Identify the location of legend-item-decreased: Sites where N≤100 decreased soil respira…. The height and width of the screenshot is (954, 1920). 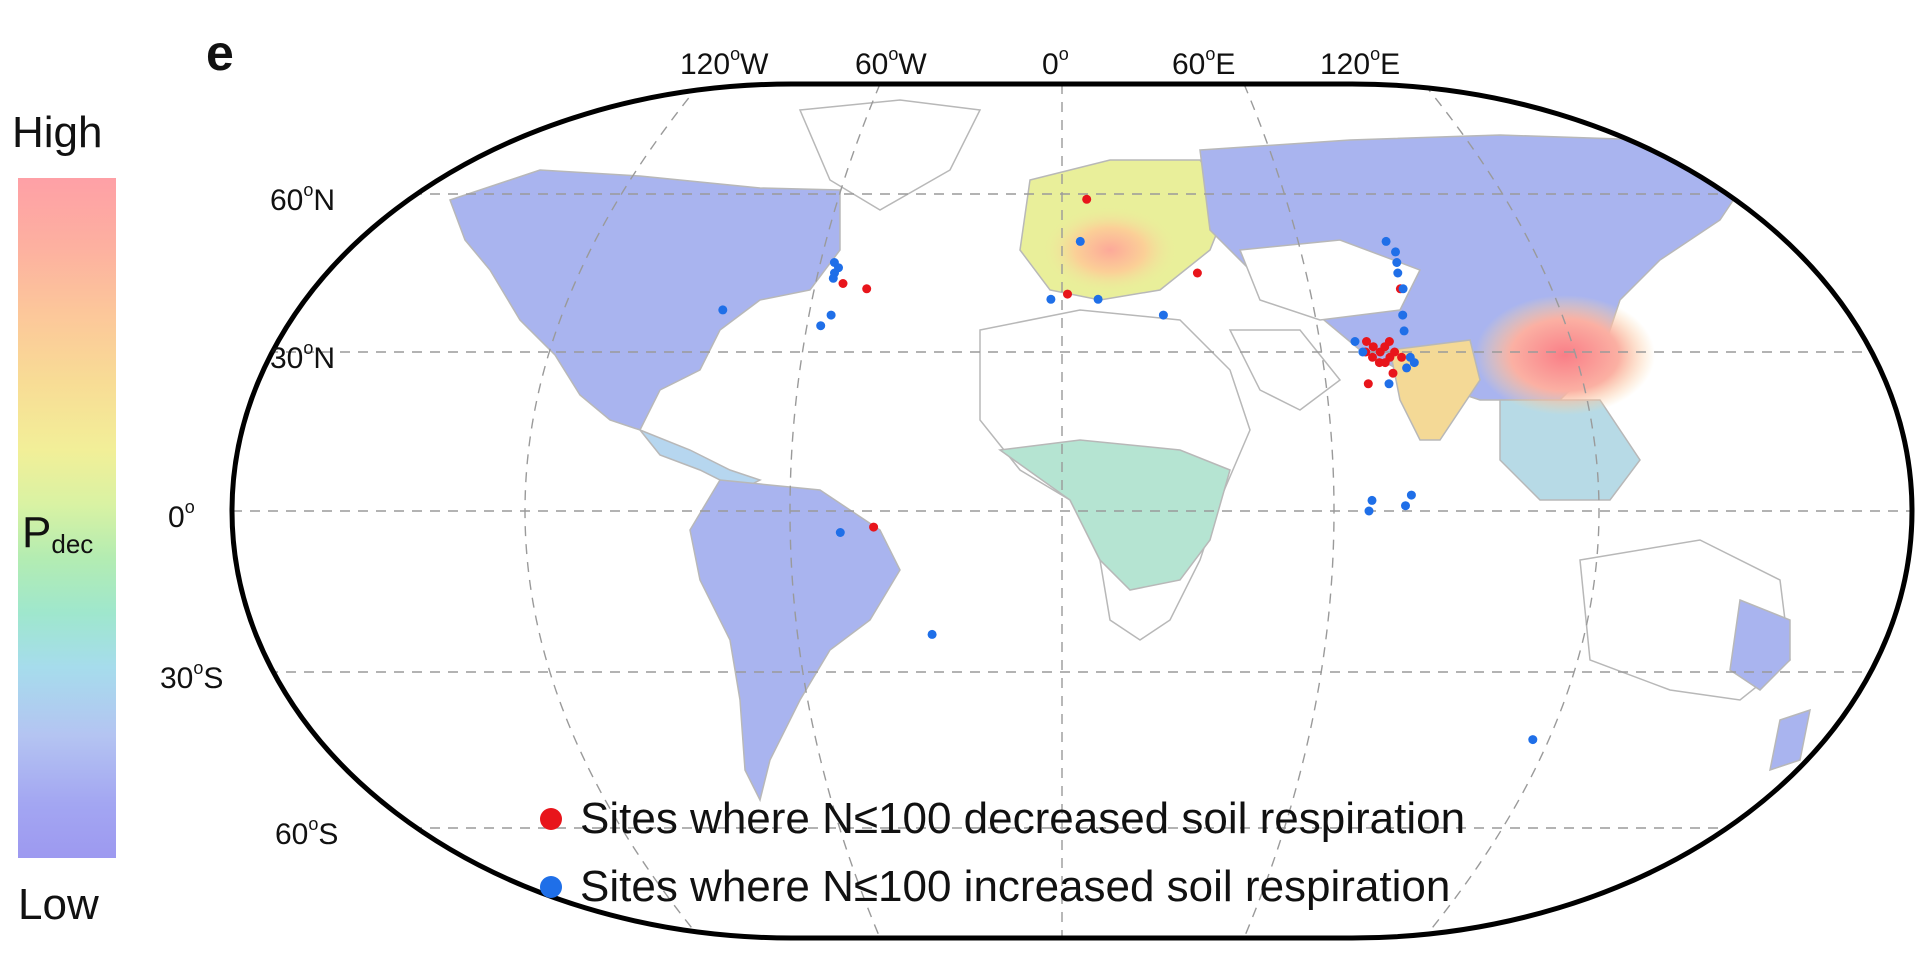
(1002, 819).